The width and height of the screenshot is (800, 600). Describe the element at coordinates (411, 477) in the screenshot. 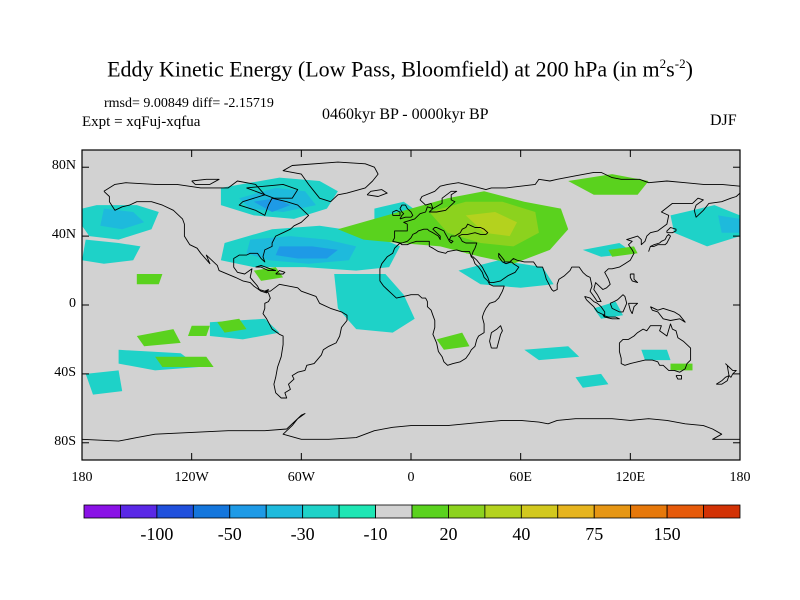

I see `x-tick-label: 0` at that location.